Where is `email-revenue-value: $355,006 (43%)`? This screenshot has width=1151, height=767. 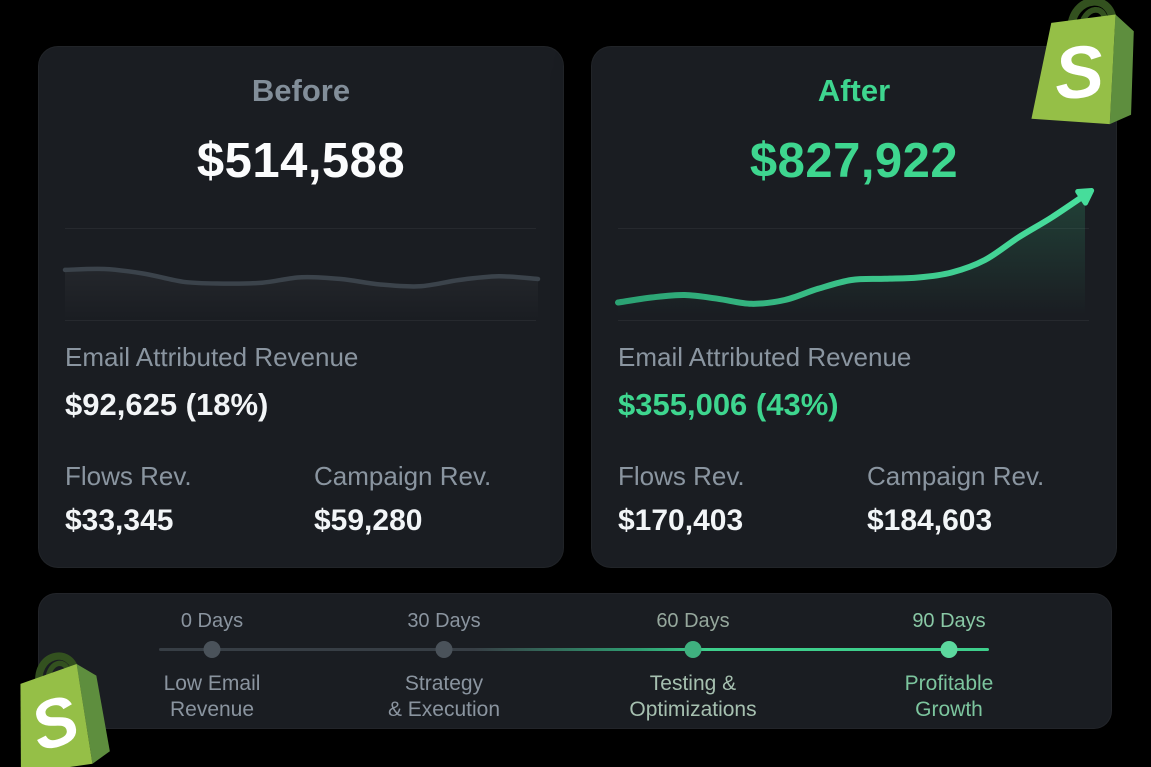 email-revenue-value: $355,006 (43%) is located at coordinates (728, 404).